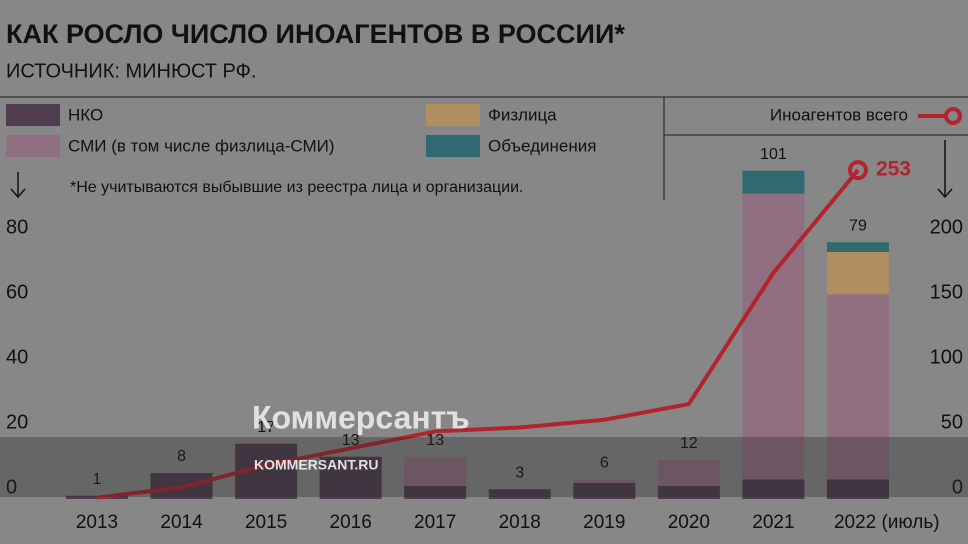 The height and width of the screenshot is (544, 968). Describe the element at coordinates (946, 292) in the screenshot. I see `y2-tick-label: 150` at that location.